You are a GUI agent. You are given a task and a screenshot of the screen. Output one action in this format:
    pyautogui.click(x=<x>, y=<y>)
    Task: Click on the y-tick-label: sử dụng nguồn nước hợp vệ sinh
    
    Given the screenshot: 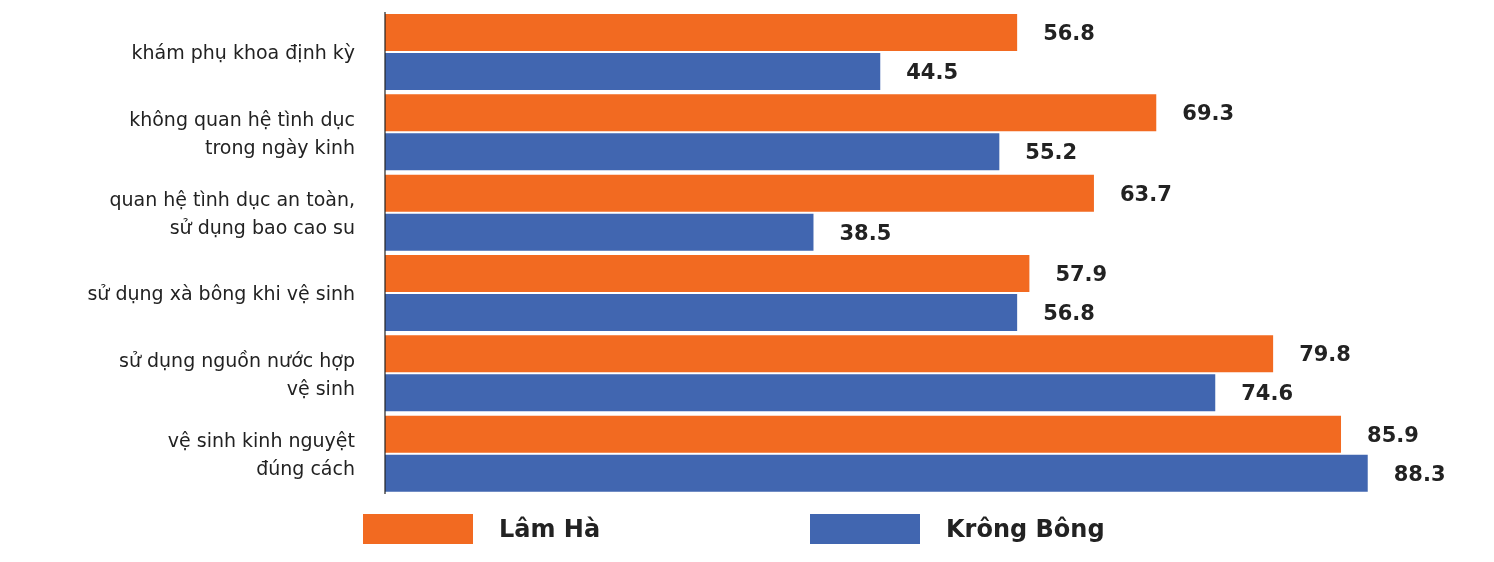 What is the action you would take?
    pyautogui.click(x=237, y=373)
    